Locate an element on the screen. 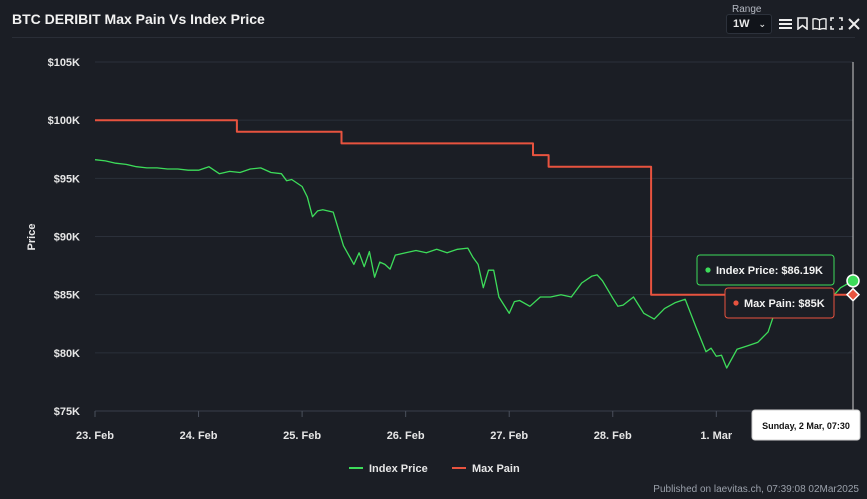 This screenshot has width=867, height=499. crosshair-date-box is located at coordinates (806, 425).